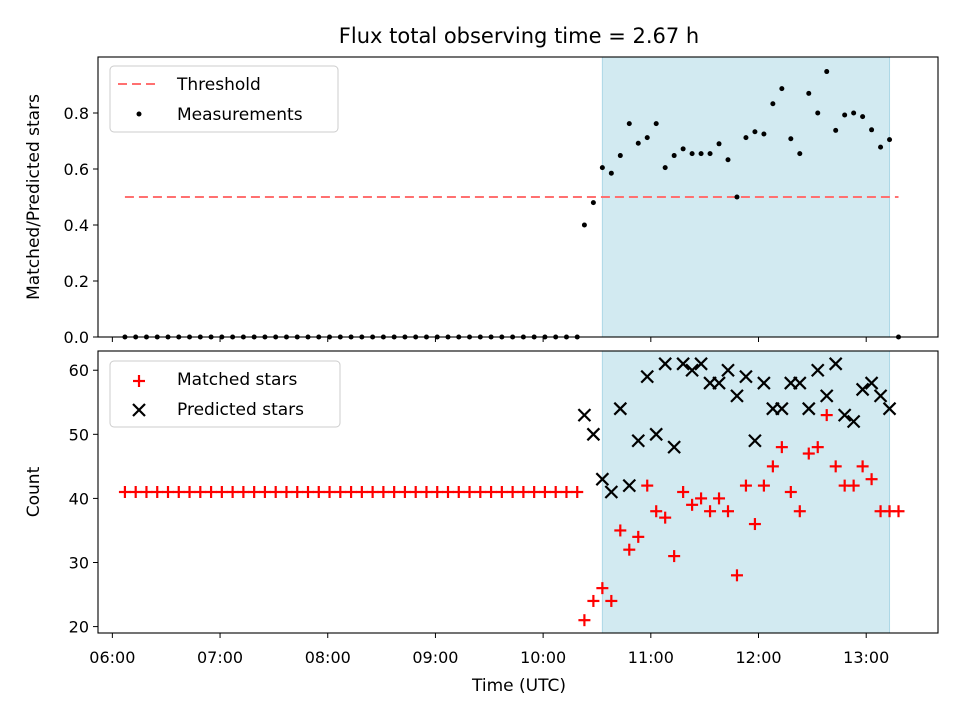 The image size is (960, 724). I want to click on legend-measurements-label: Measurements, so click(240, 115).